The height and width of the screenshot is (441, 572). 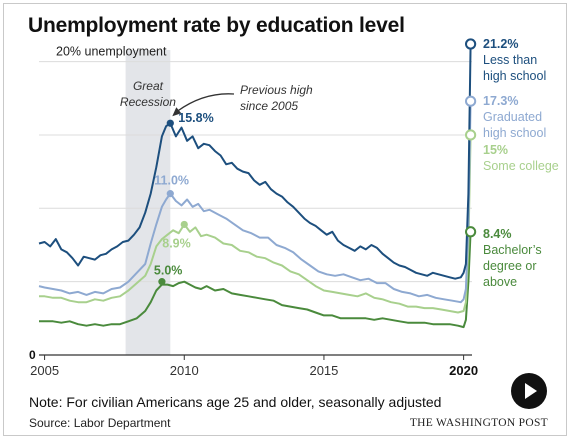 What do you see at coordinates (500, 282) in the screenshot?
I see `series-name-bachelors: above` at bounding box center [500, 282].